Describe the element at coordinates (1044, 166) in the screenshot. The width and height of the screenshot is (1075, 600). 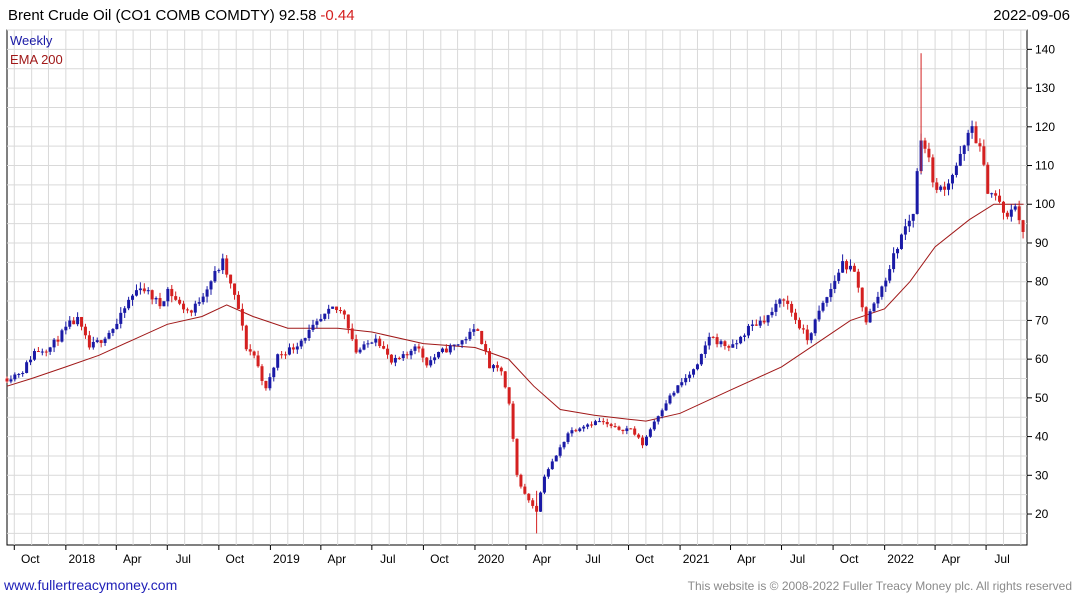
I see `y-tick-label: 110` at that location.